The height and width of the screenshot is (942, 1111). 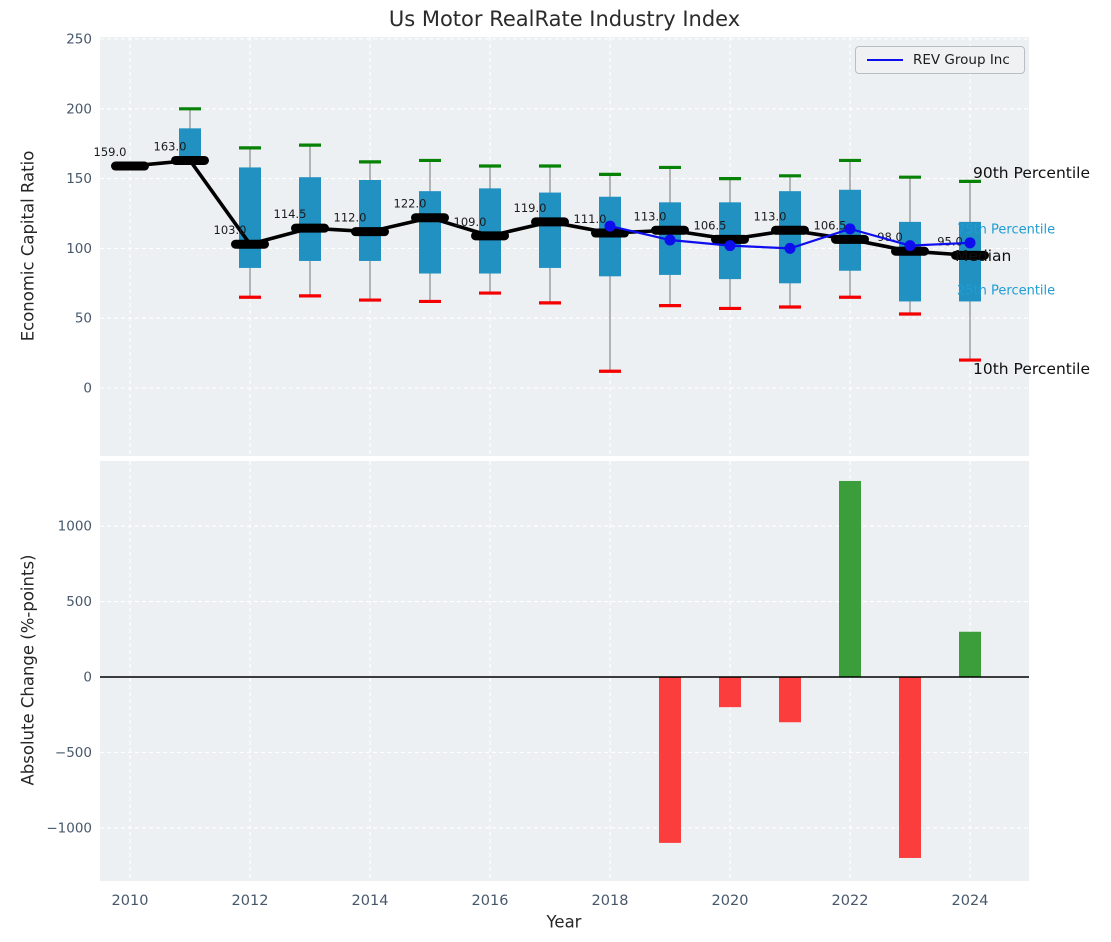 What do you see at coordinates (970, 654) in the screenshot?
I see `change-bar-2024` at bounding box center [970, 654].